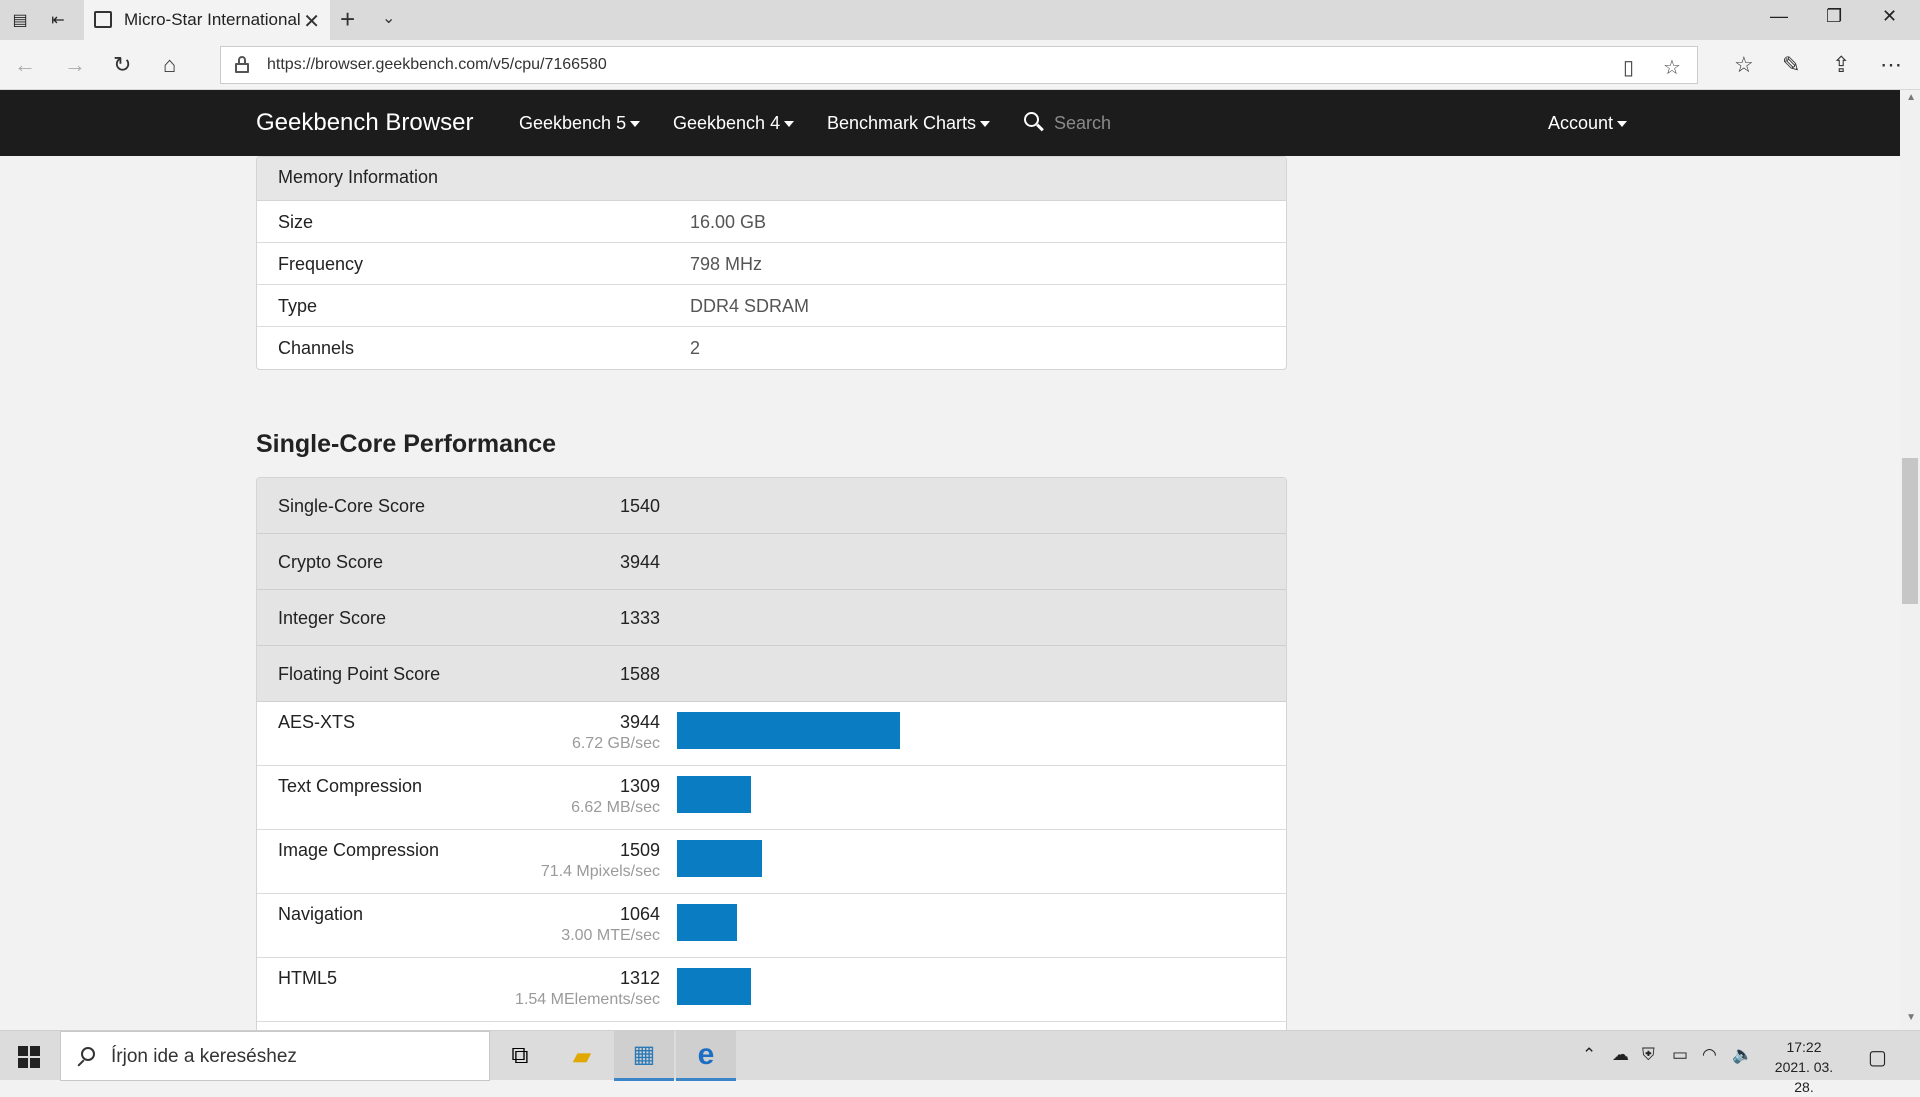 This screenshot has height=1097, width=1920. Describe the element at coordinates (365, 122) in the screenshot. I see `site-brand: Geekbench Browser` at that location.